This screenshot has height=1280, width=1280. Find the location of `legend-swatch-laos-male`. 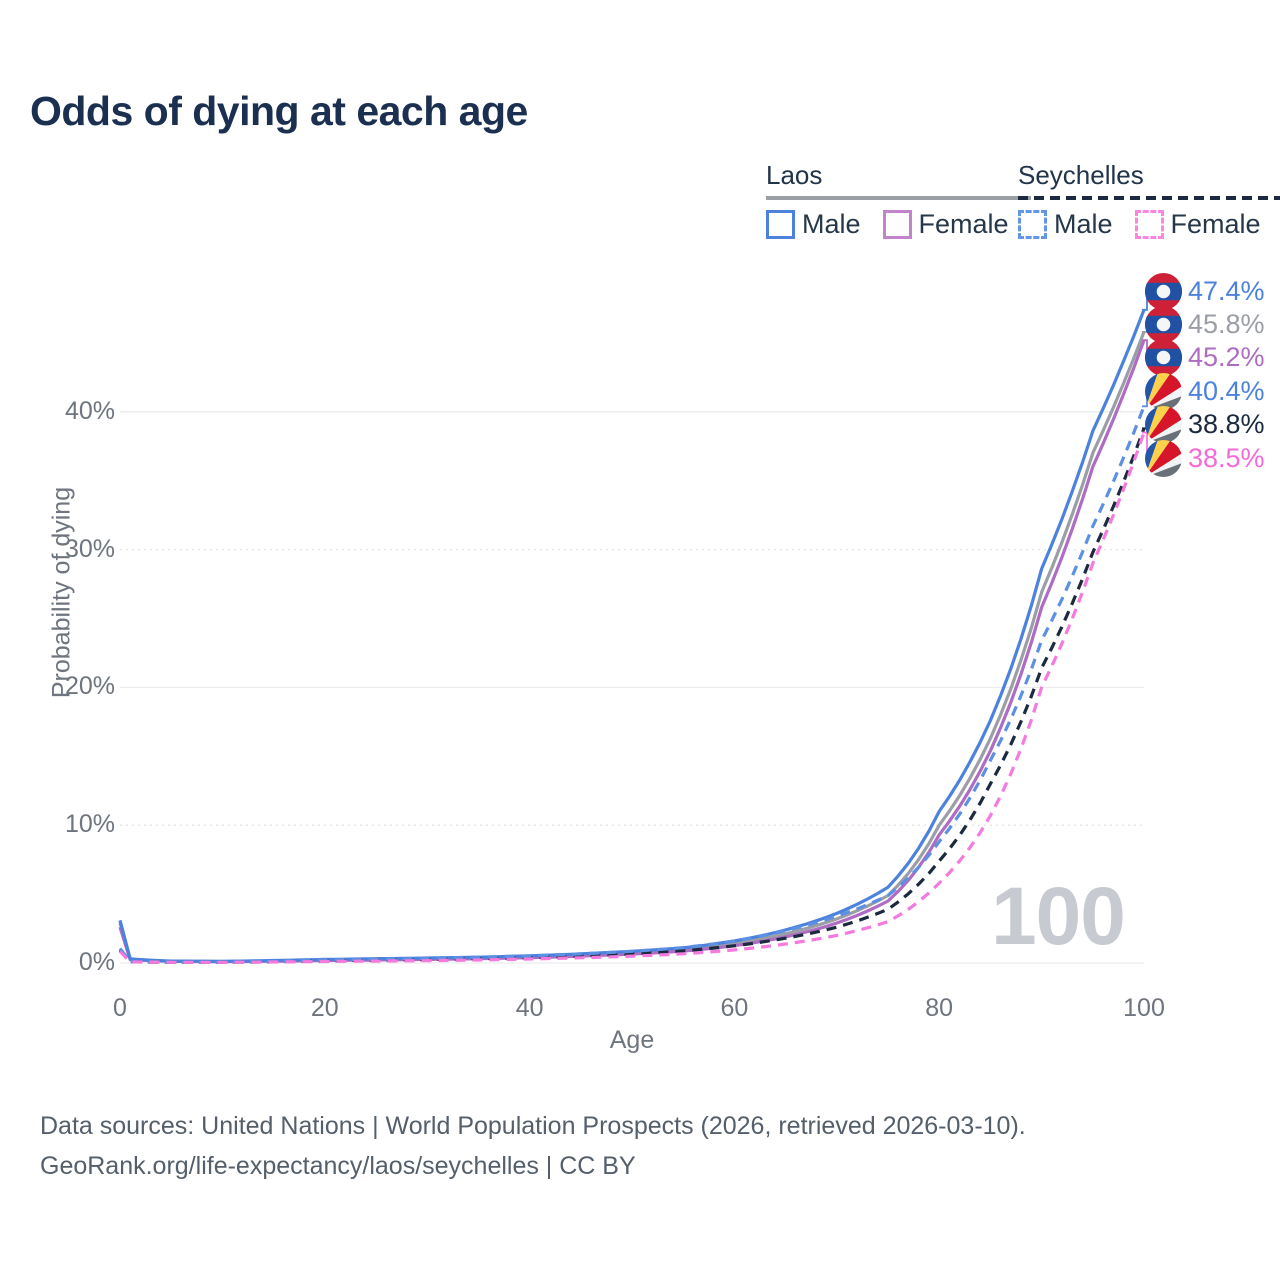

legend-swatch-laos-male is located at coordinates (780, 224).